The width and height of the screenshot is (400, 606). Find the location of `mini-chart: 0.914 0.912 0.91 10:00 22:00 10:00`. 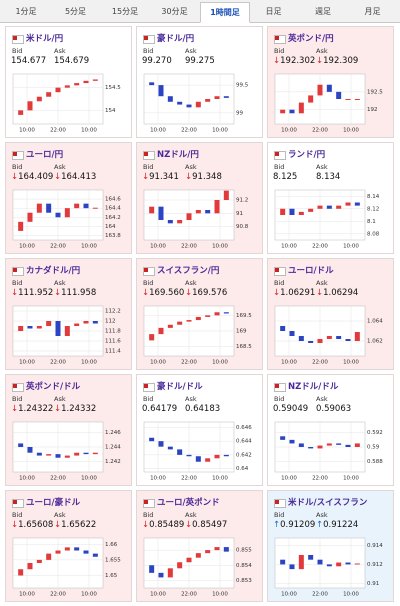

mini-chart: 0.914 0.912 0.91 10:00 22:00 10:00 is located at coordinates (328, 567).